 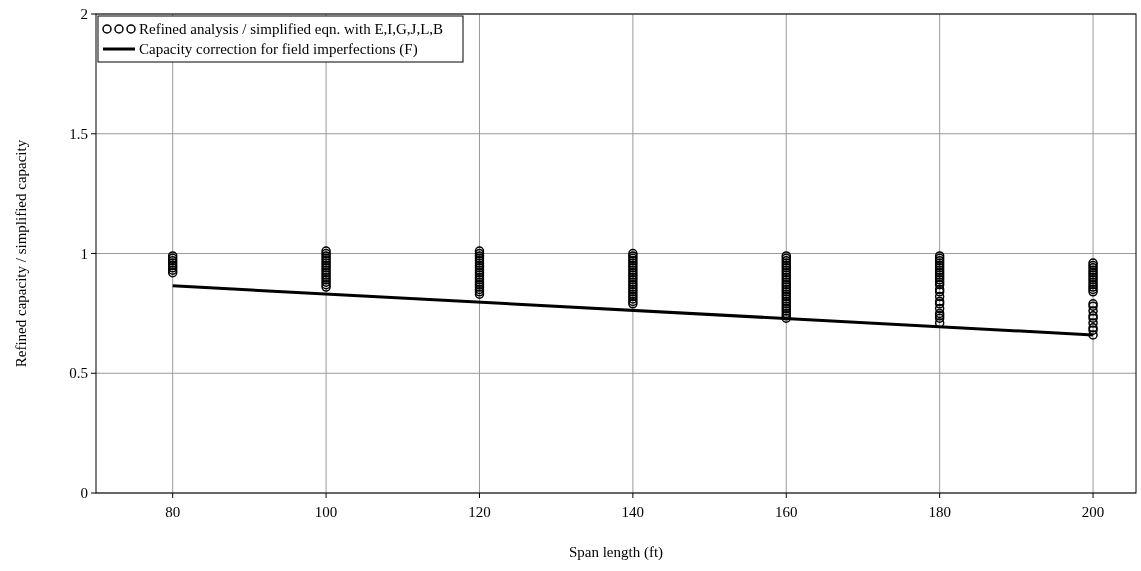 I want to click on legend-label: Refined analysis / simplified eqn. with E,I,G,J,L,B, so click(x=291, y=29).